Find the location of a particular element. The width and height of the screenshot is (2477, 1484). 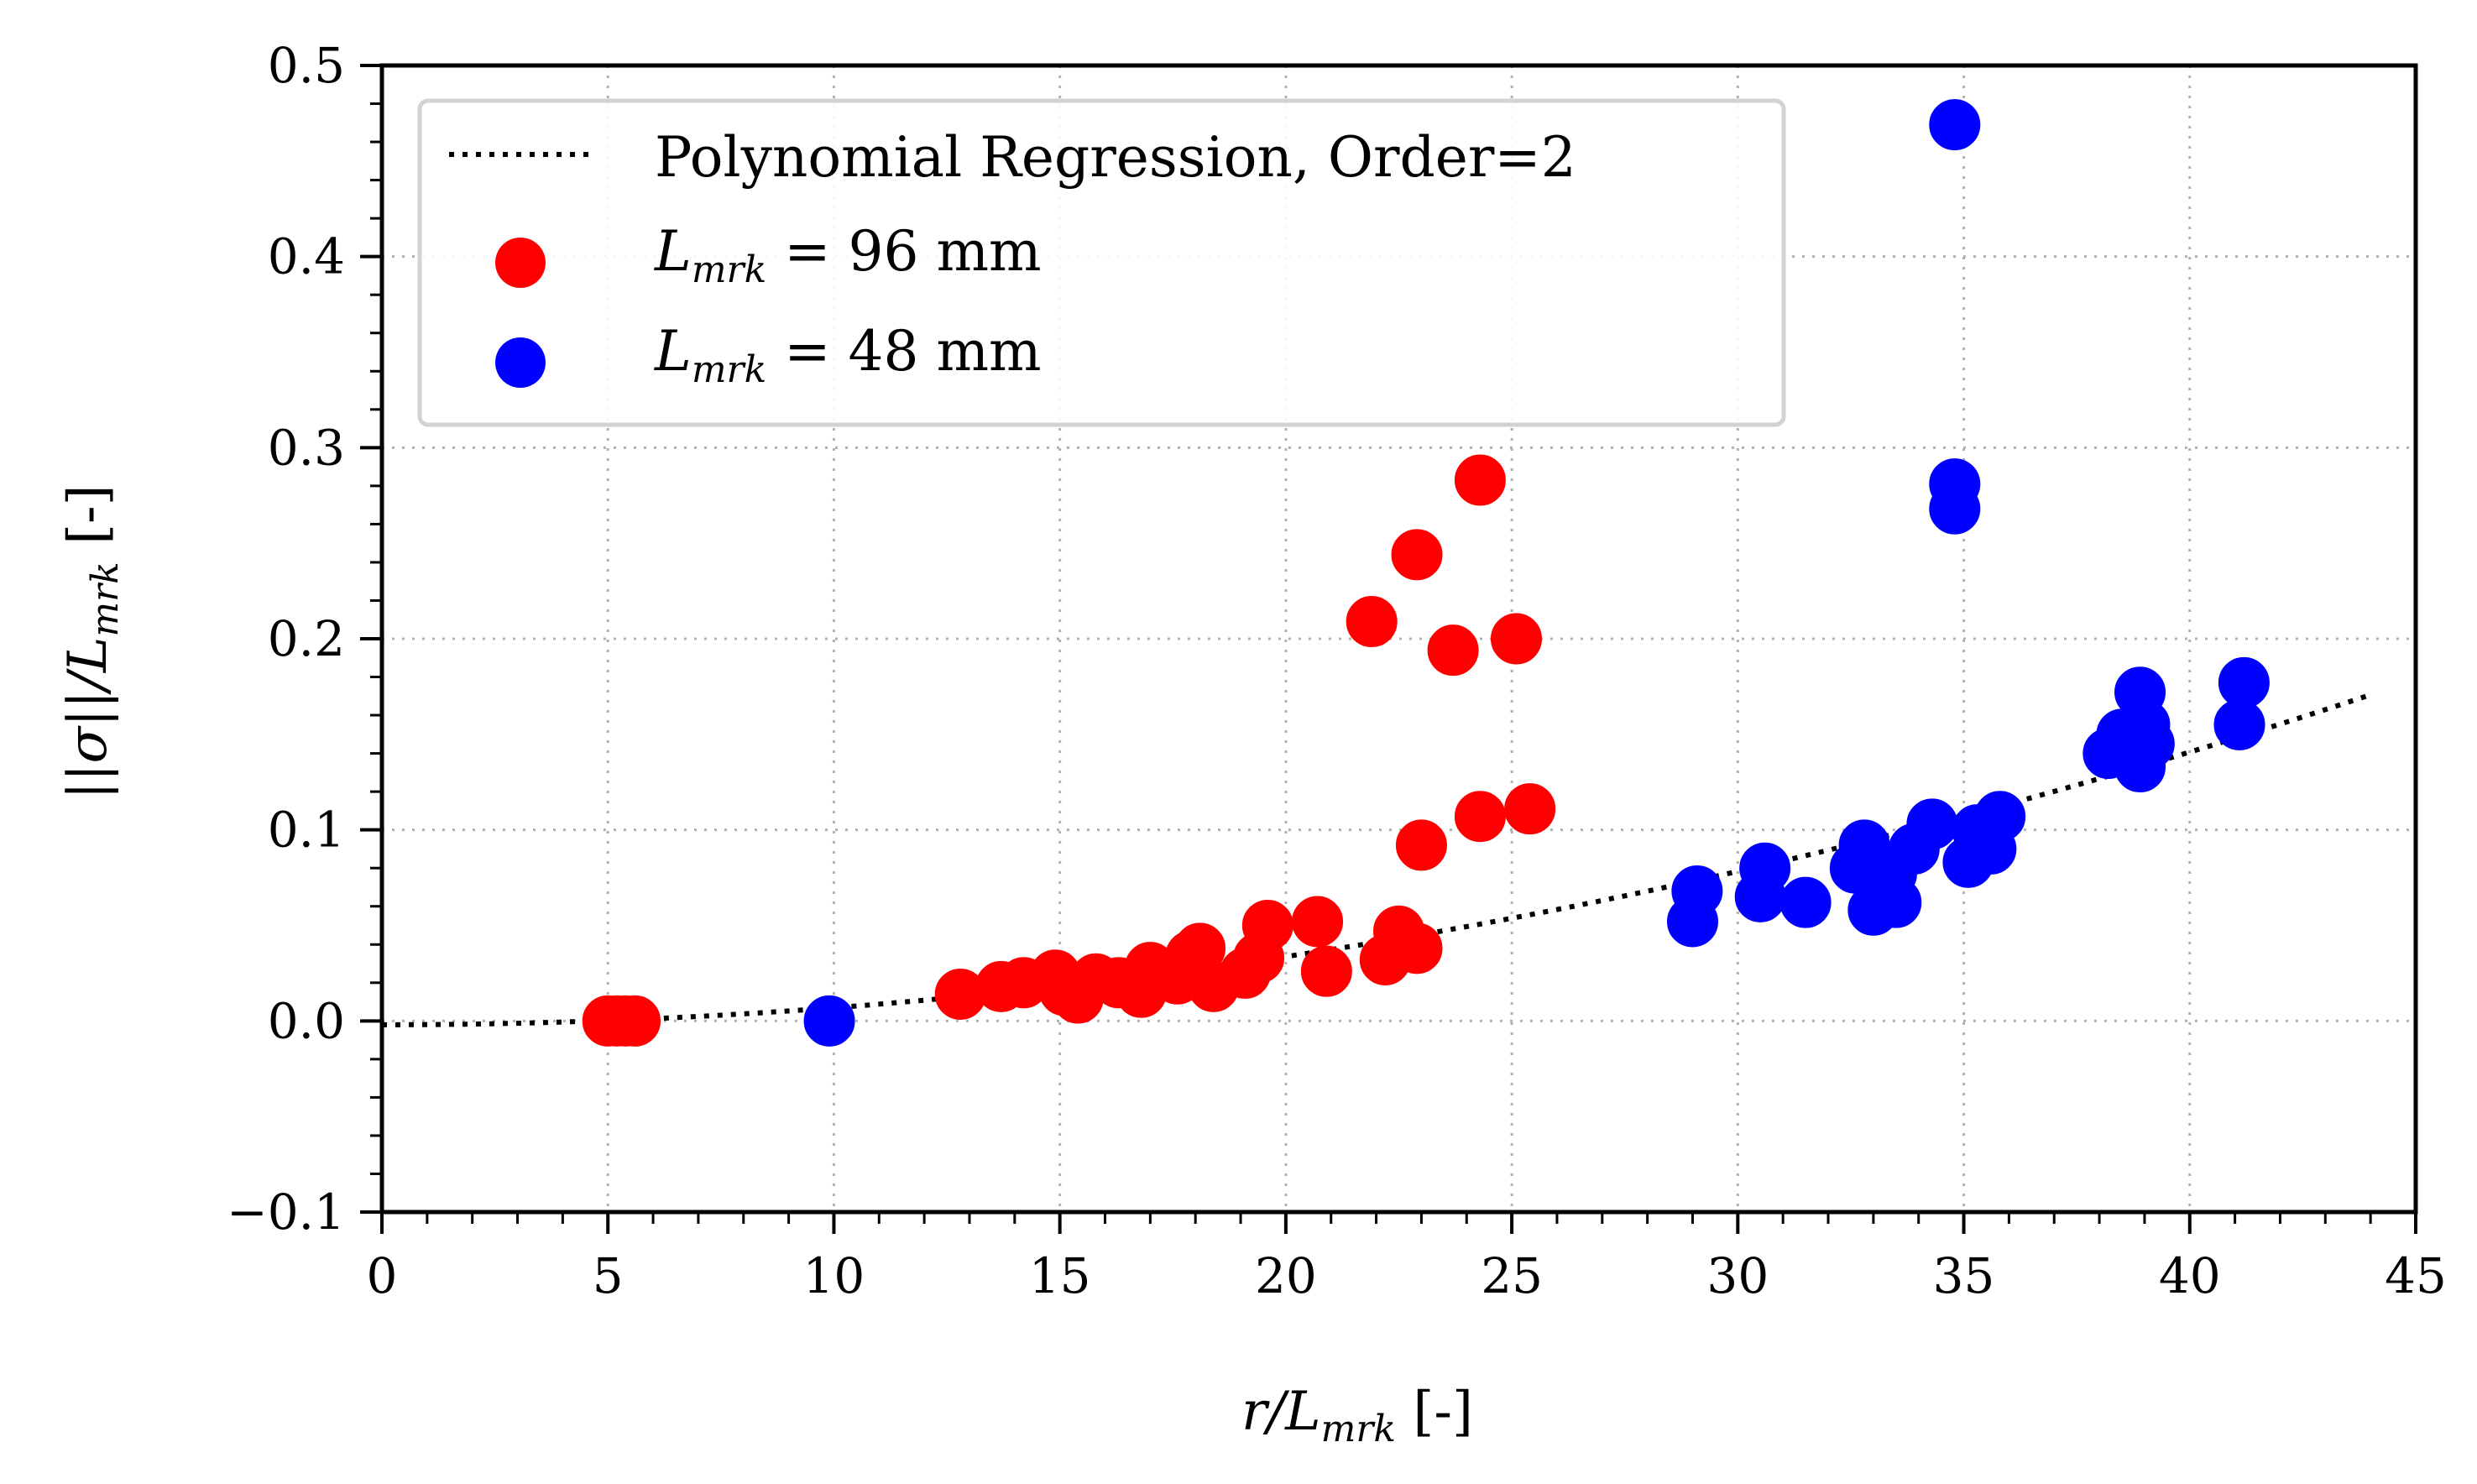

legend-regression-label: Polynomial Regression, Order=2 is located at coordinates (1115, 157).